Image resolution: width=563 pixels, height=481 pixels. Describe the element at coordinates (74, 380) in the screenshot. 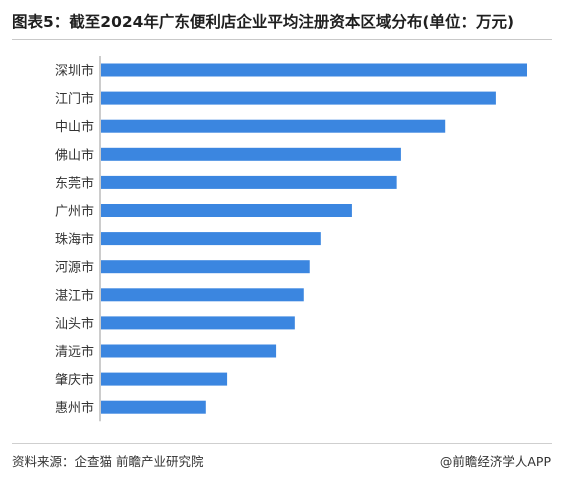

I see `category-label: 肇庆市` at that location.